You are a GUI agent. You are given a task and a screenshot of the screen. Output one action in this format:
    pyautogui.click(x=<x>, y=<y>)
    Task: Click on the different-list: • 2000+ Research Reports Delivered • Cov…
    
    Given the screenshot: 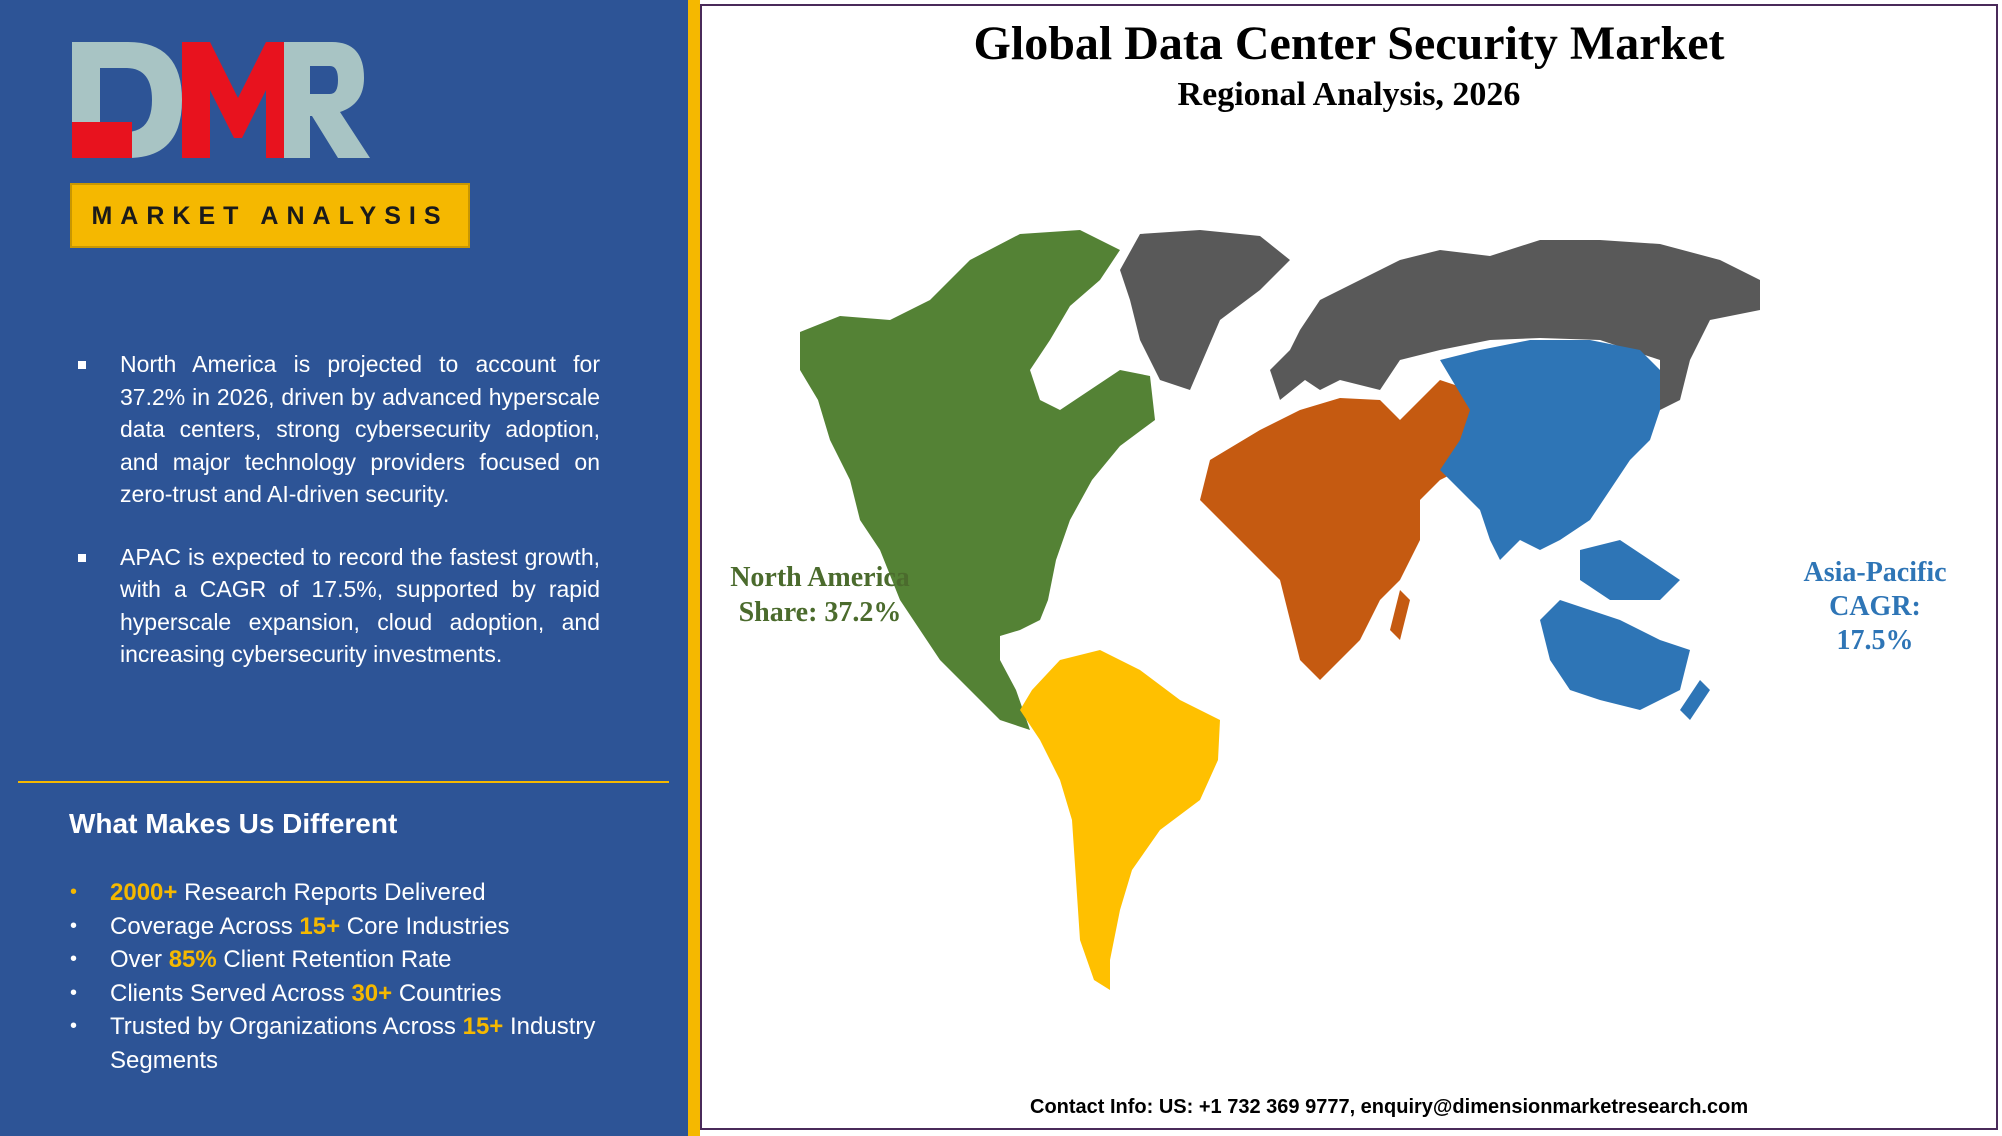 What is the action you would take?
    pyautogui.click(x=370, y=976)
    